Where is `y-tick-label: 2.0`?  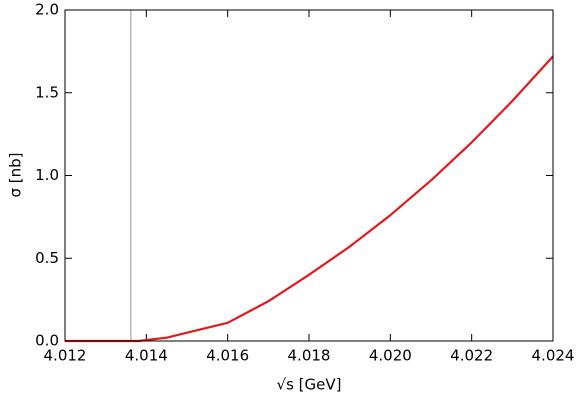 y-tick-label: 2.0 is located at coordinates (47, 10).